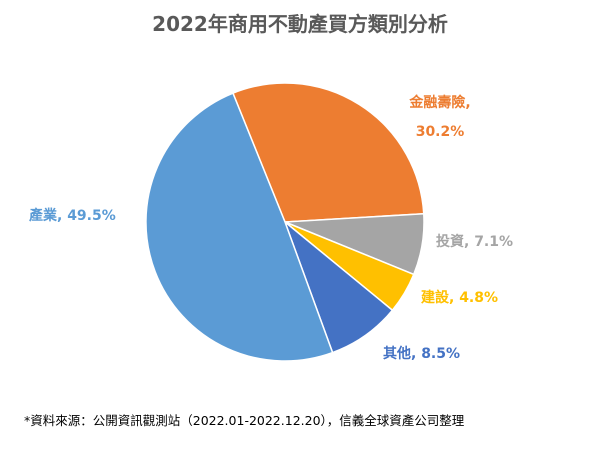 The width and height of the screenshot is (600, 453). What do you see at coordinates (440, 132) in the screenshot?
I see `slice-label-value-1: 30.2%` at bounding box center [440, 132].